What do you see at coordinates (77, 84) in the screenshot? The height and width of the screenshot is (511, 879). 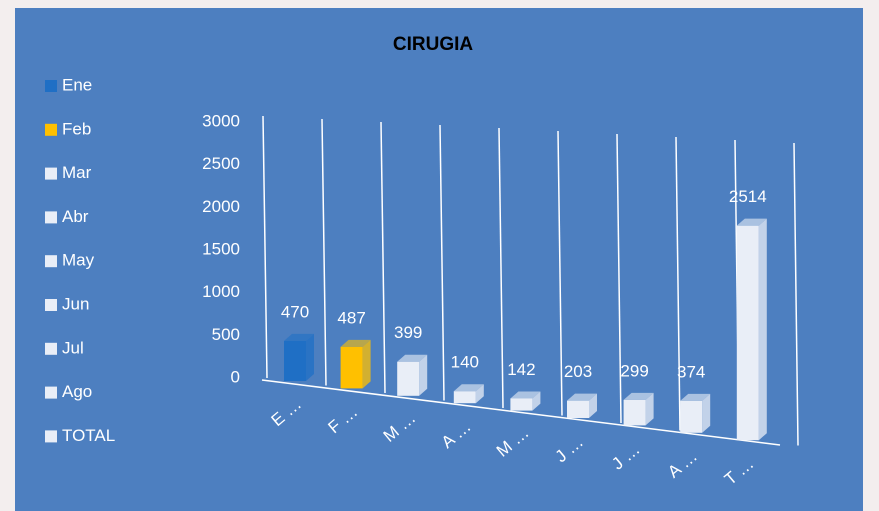 I see `legend-label: Ene` at bounding box center [77, 84].